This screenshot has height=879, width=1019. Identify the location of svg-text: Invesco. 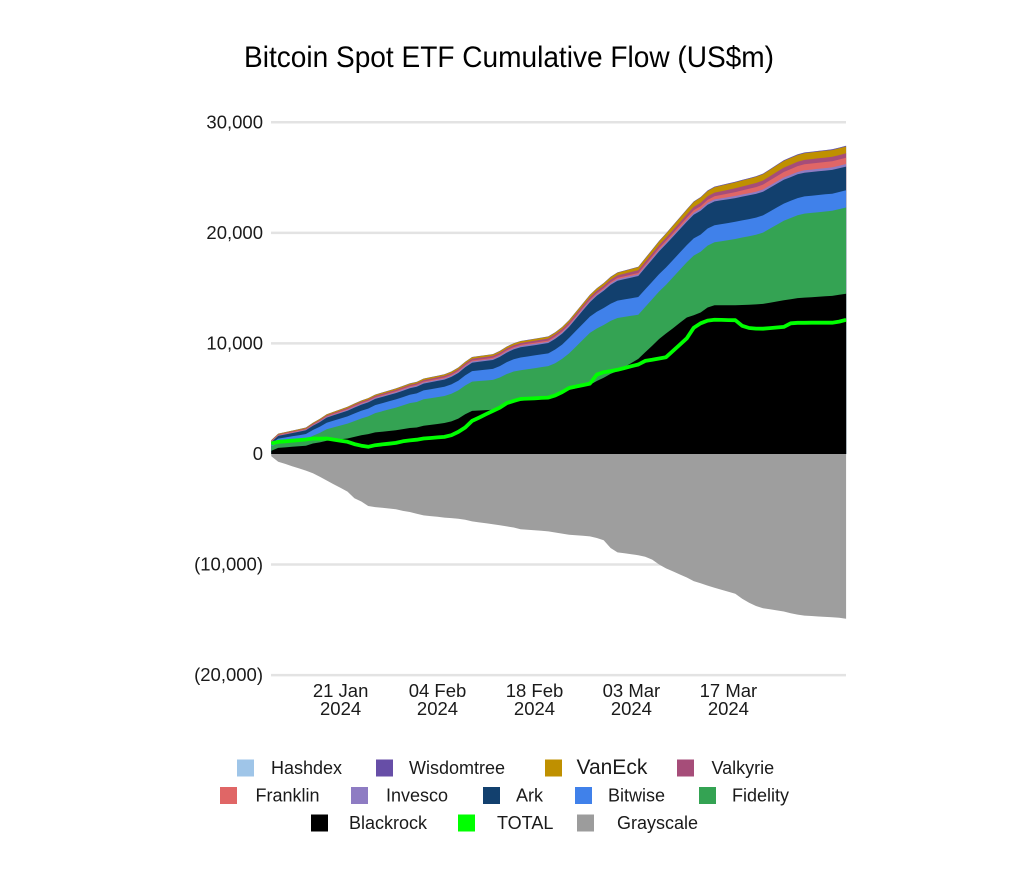
(417, 796).